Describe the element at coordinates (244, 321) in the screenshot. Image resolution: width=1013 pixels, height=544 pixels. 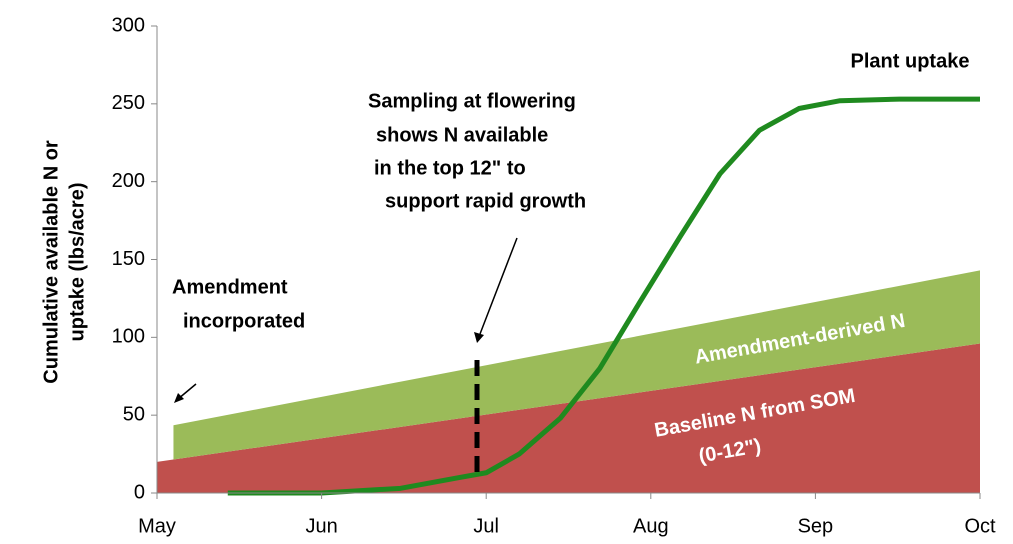
I see `annotation: incorporated` at that location.